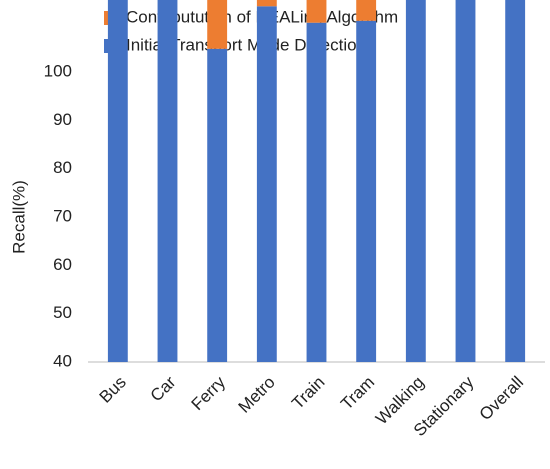  What do you see at coordinates (62, 119) in the screenshot?
I see `y-tick-label: 90` at bounding box center [62, 119].